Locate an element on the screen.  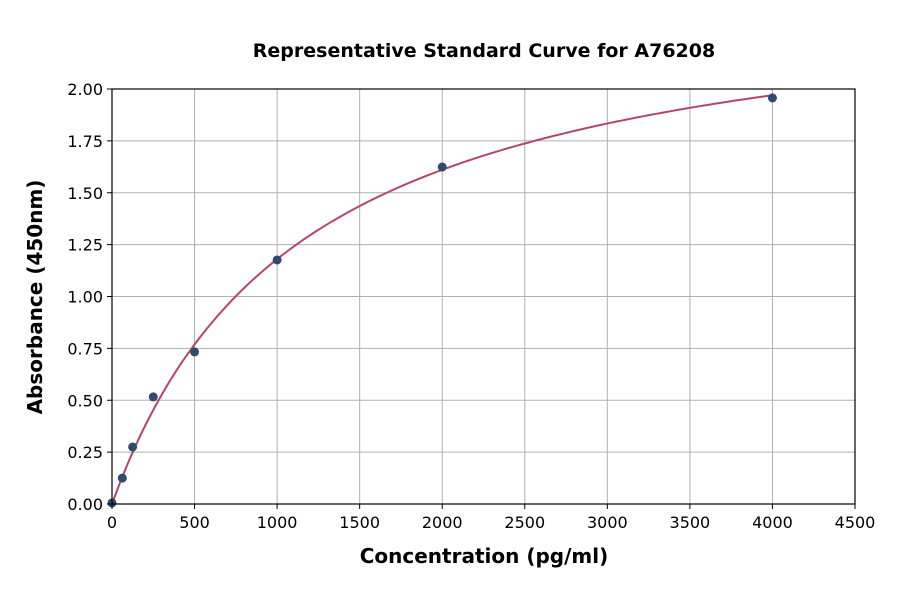
x-tick-label: 2000 is located at coordinates (442, 522).